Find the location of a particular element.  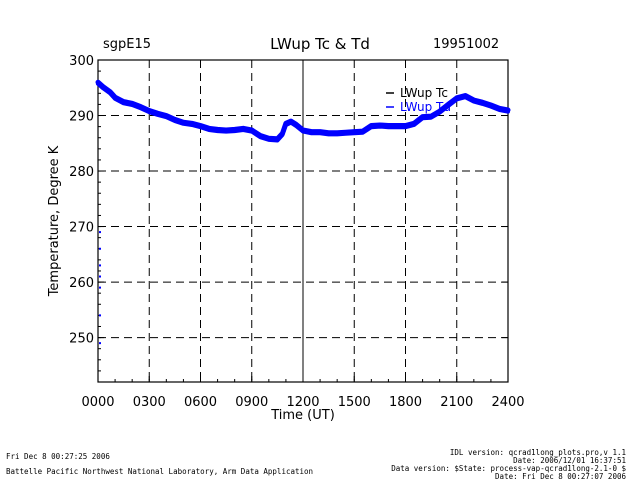

x-tick-label: 0300 is located at coordinates (149, 402).